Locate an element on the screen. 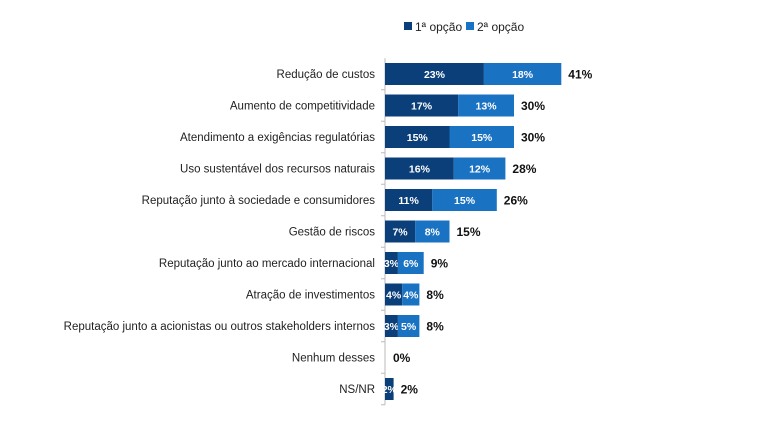  total-label: 2% is located at coordinates (410, 390).